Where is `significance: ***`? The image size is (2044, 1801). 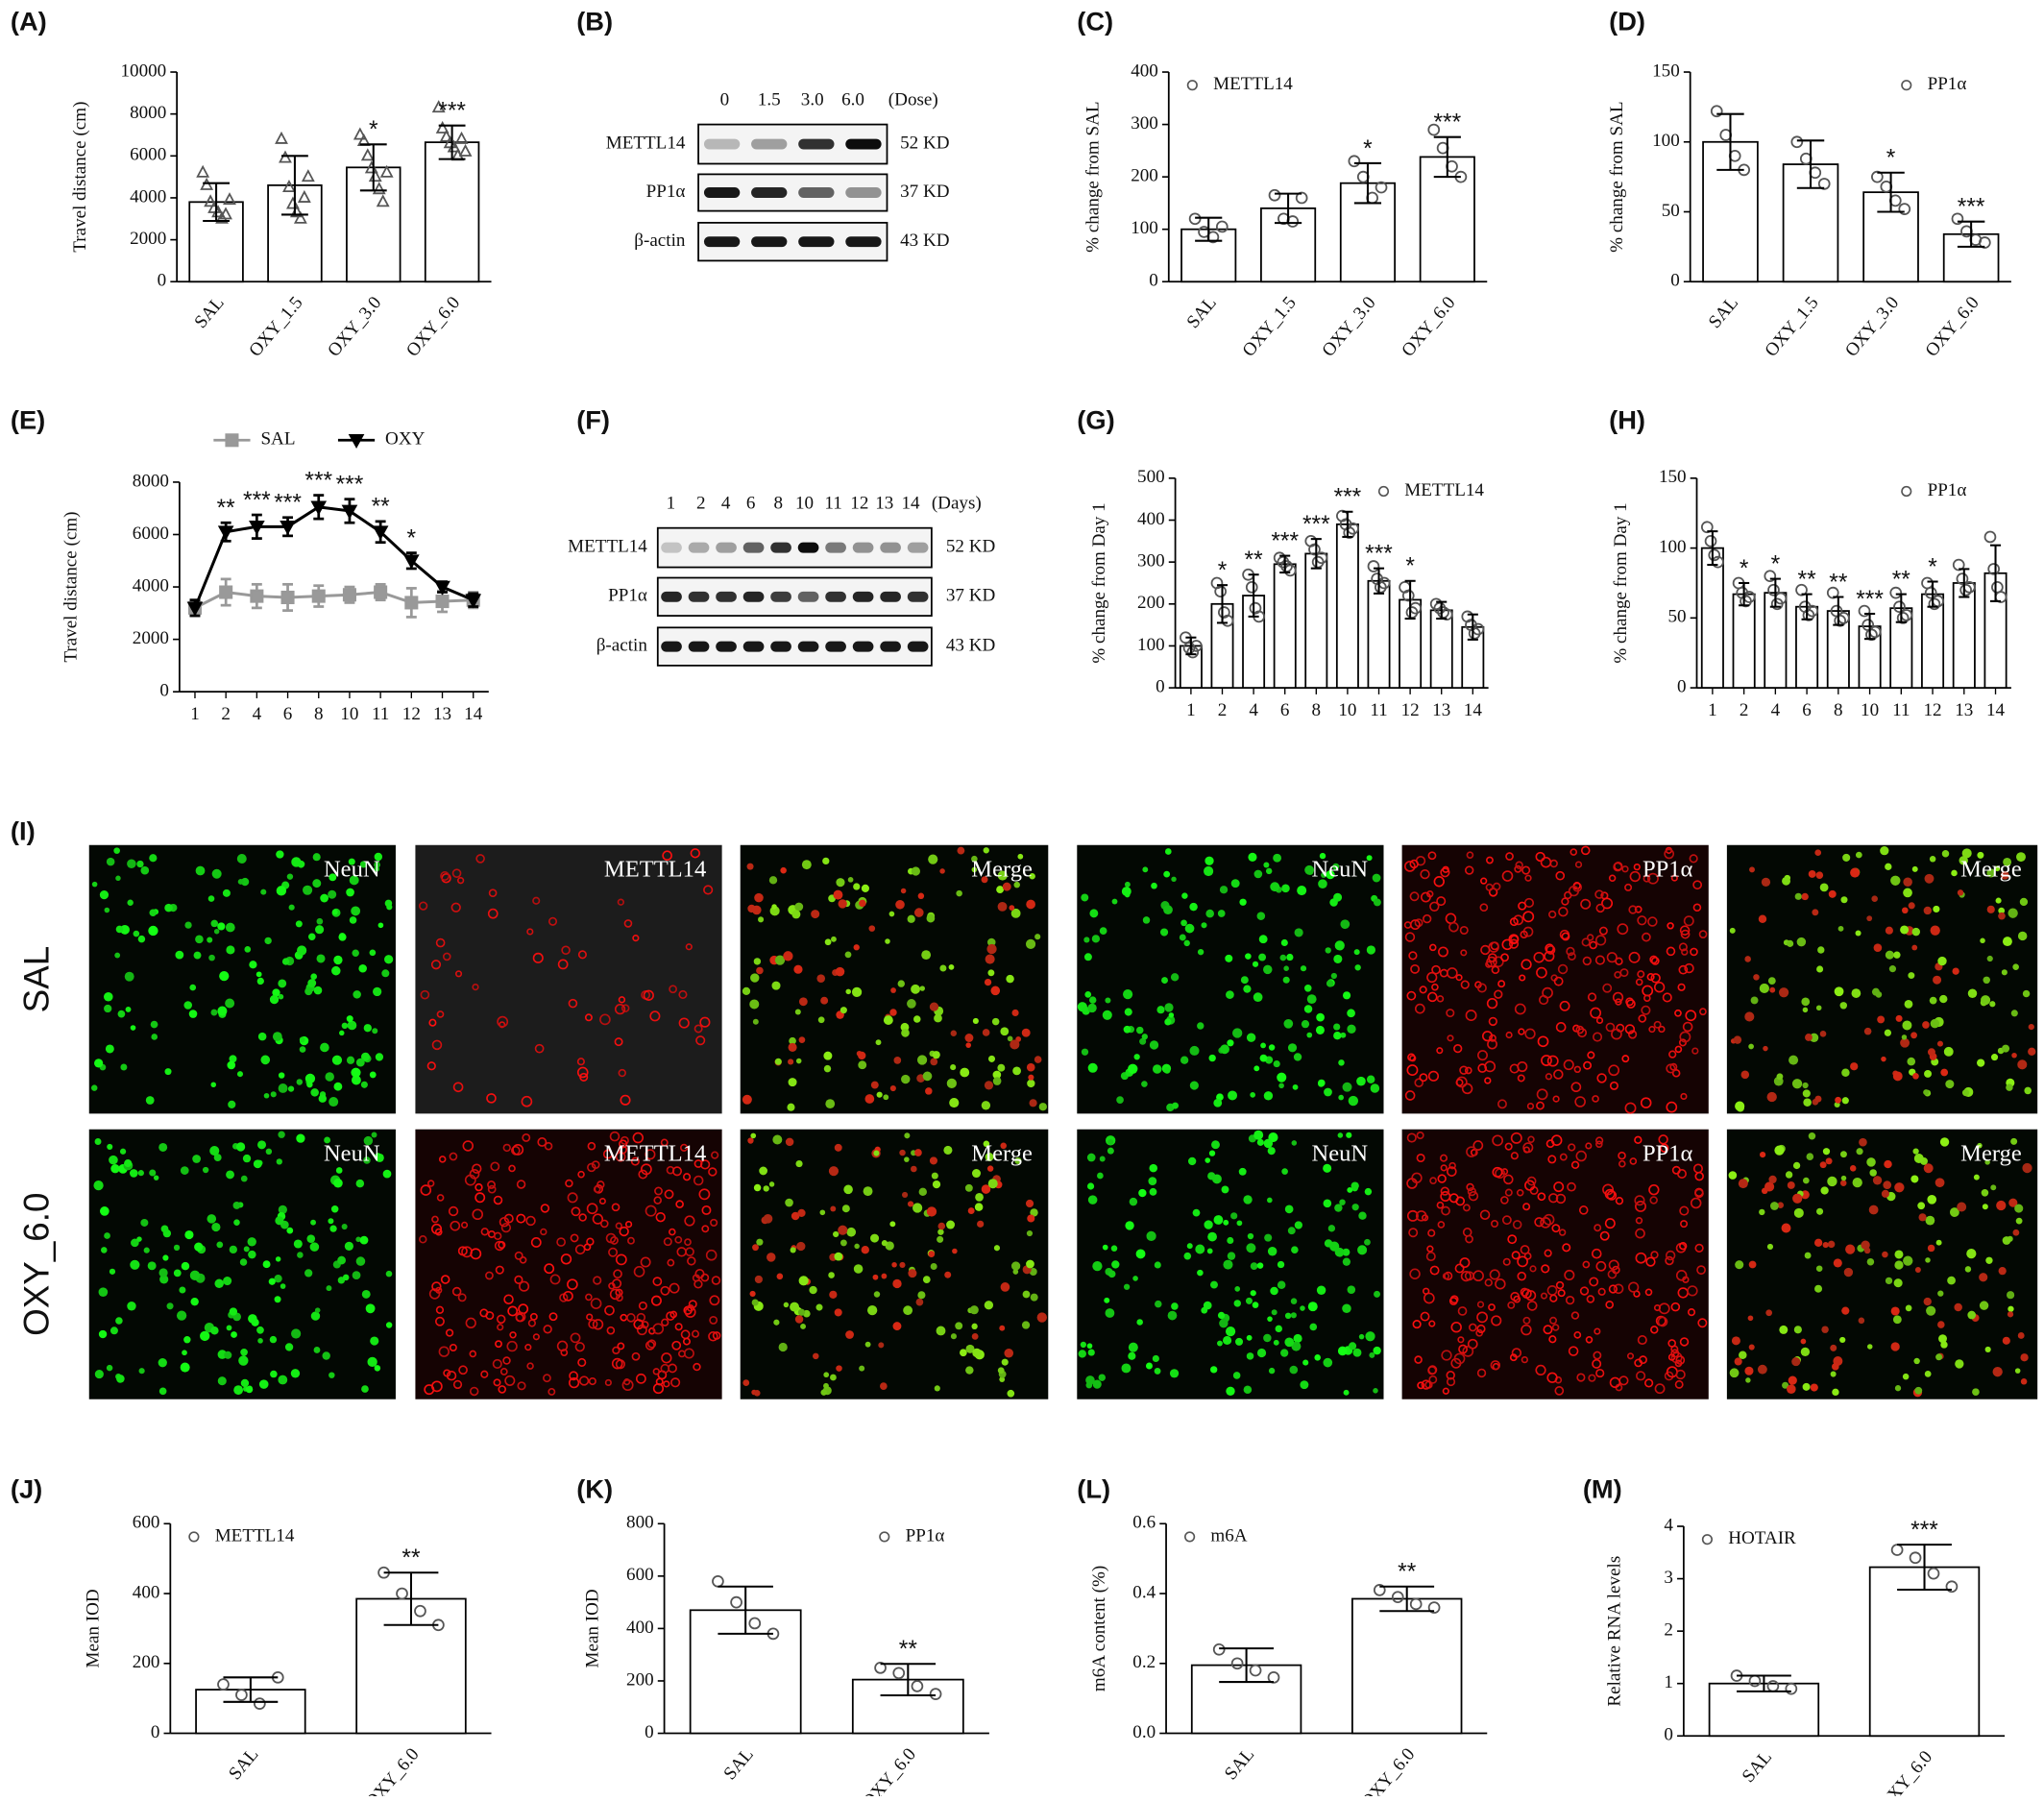 significance: *** is located at coordinates (1285, 541).